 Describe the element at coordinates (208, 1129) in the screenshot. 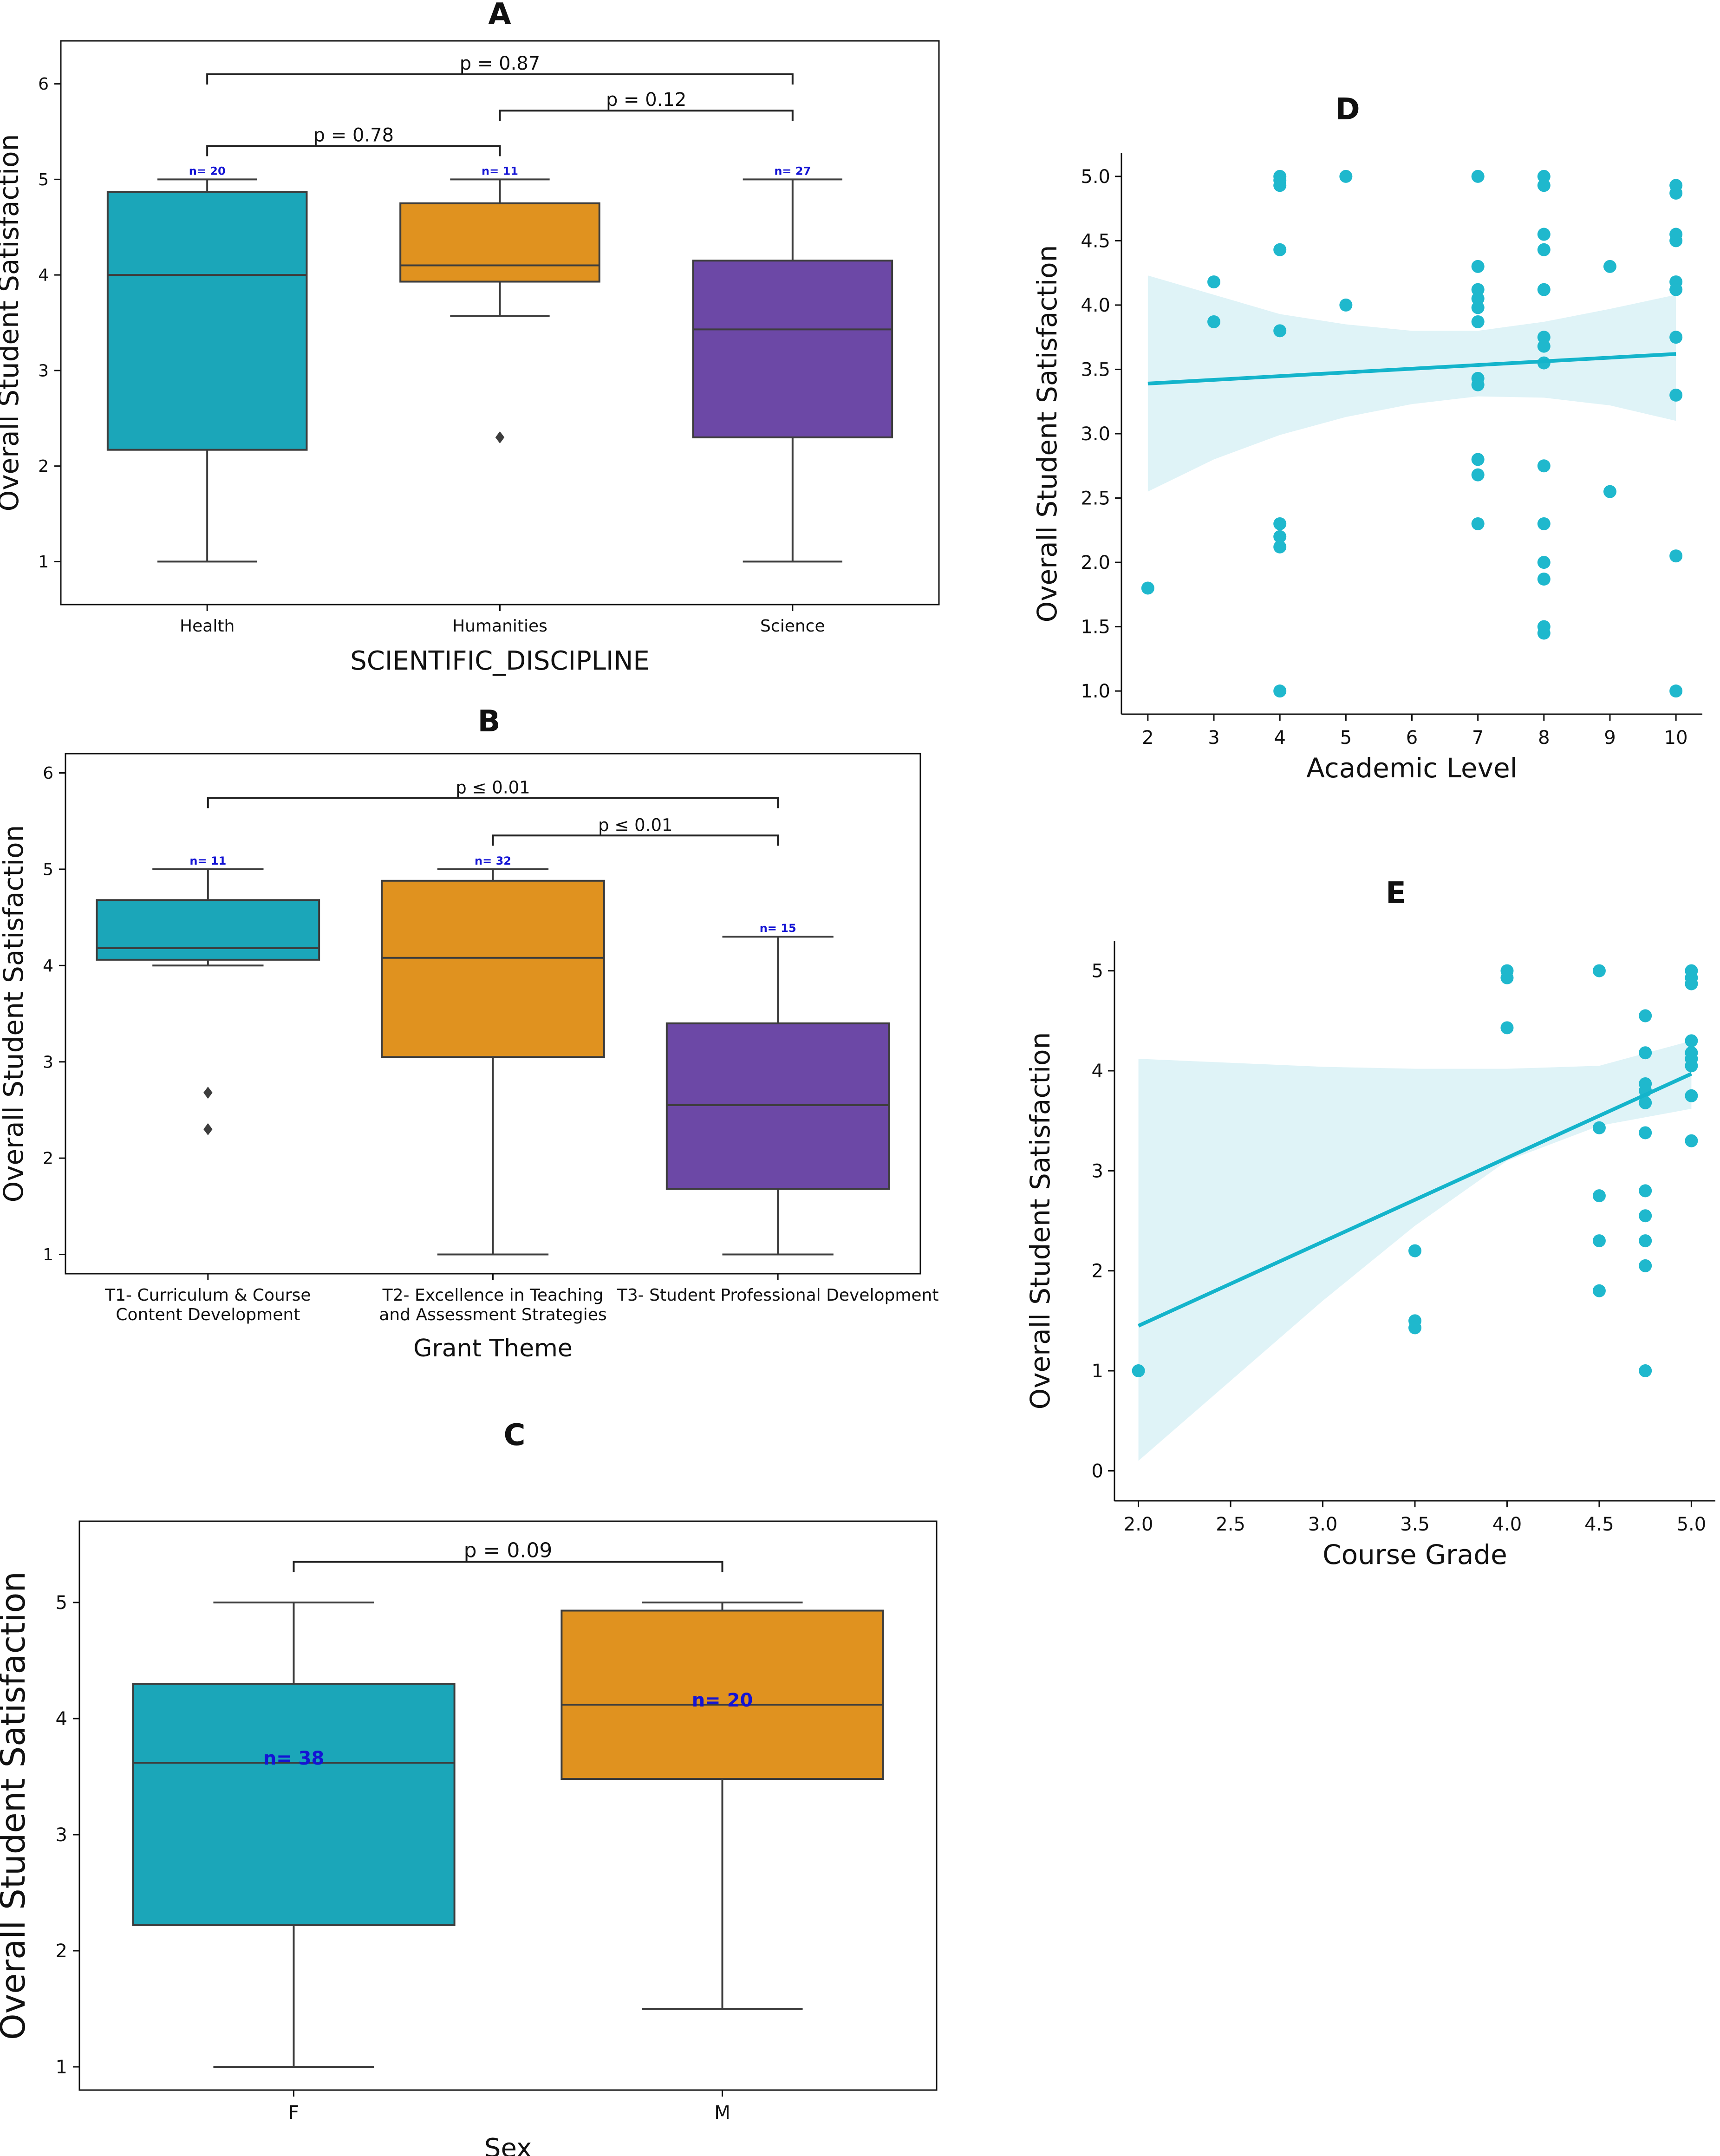

I see `outlier-point` at that location.